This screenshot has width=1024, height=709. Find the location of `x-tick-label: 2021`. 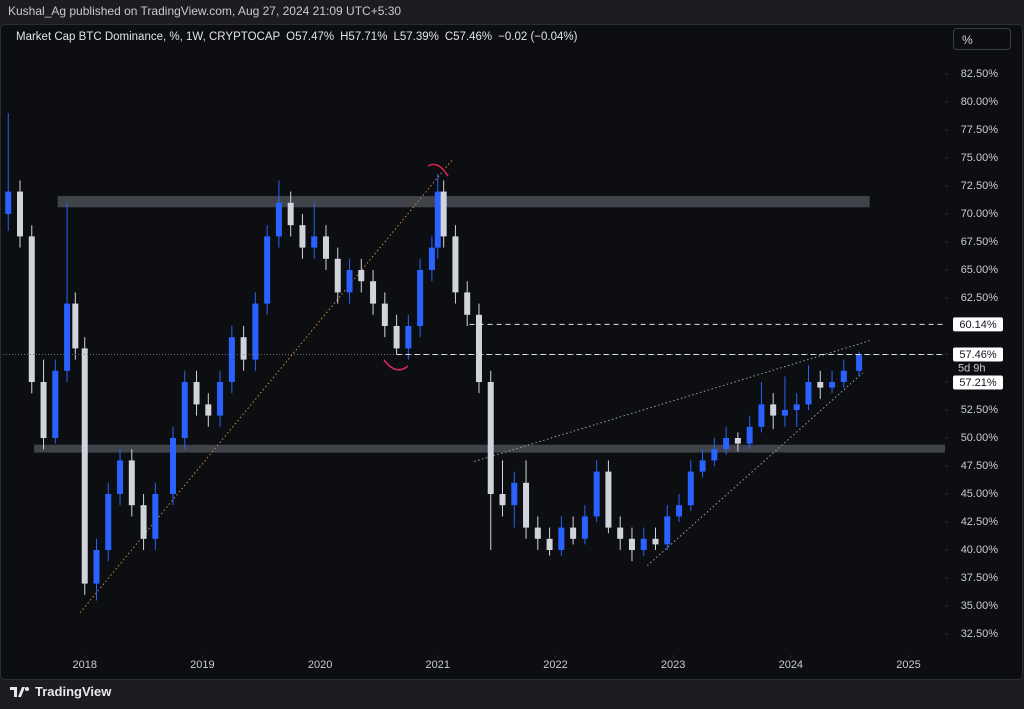

x-tick-label: 2021 is located at coordinates (438, 665).